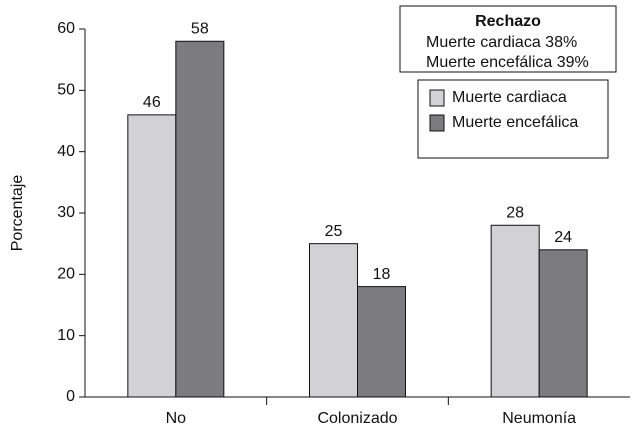 The height and width of the screenshot is (430, 635). Describe the element at coordinates (539, 418) in the screenshot. I see `x-tick-label: Neumonía` at that location.